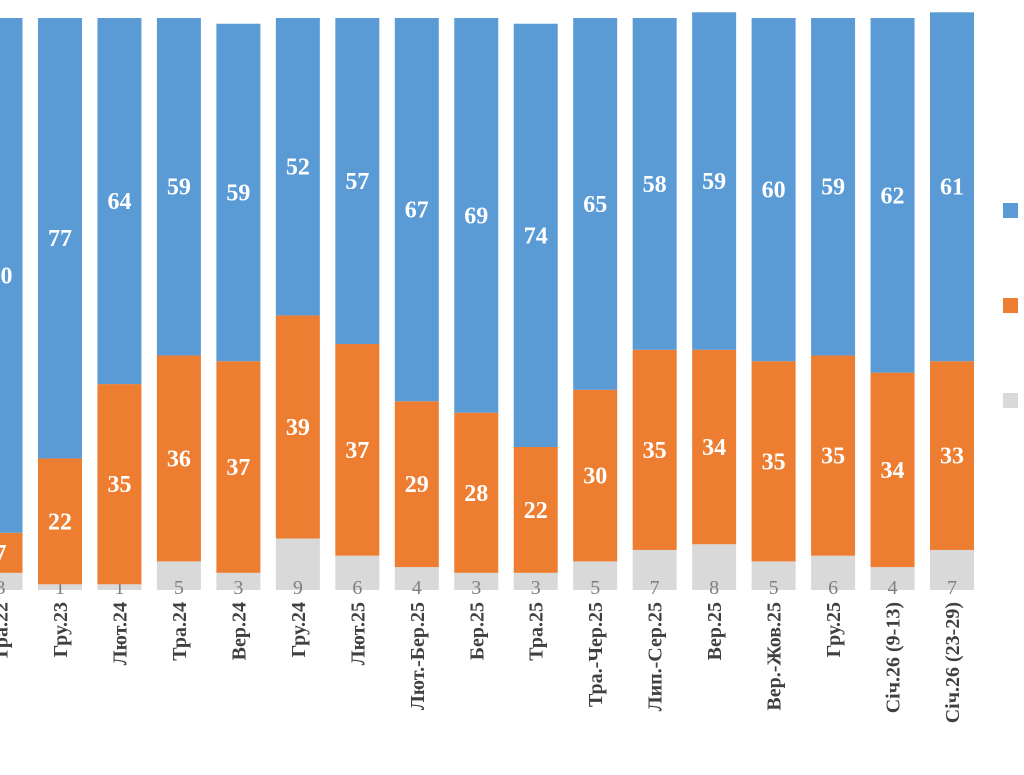 This screenshot has width=1024, height=775. What do you see at coordinates (6, 276) in the screenshot?
I see `data-label: 90` at bounding box center [6, 276].